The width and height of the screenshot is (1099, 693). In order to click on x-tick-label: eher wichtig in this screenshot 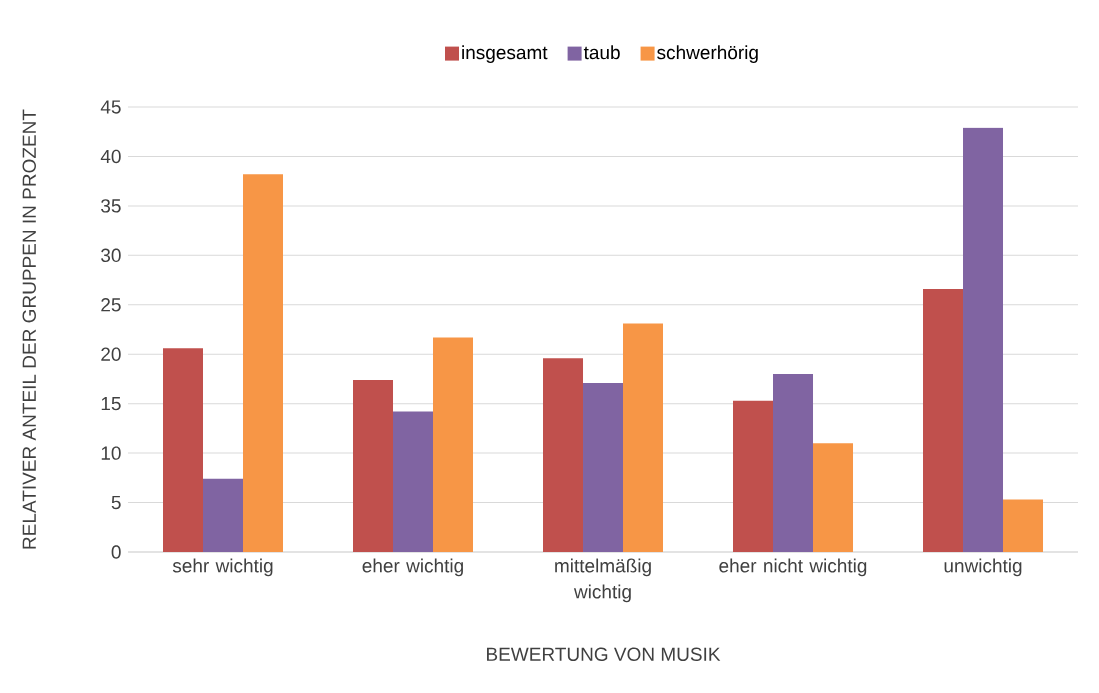, I will do `click(412, 567)`.